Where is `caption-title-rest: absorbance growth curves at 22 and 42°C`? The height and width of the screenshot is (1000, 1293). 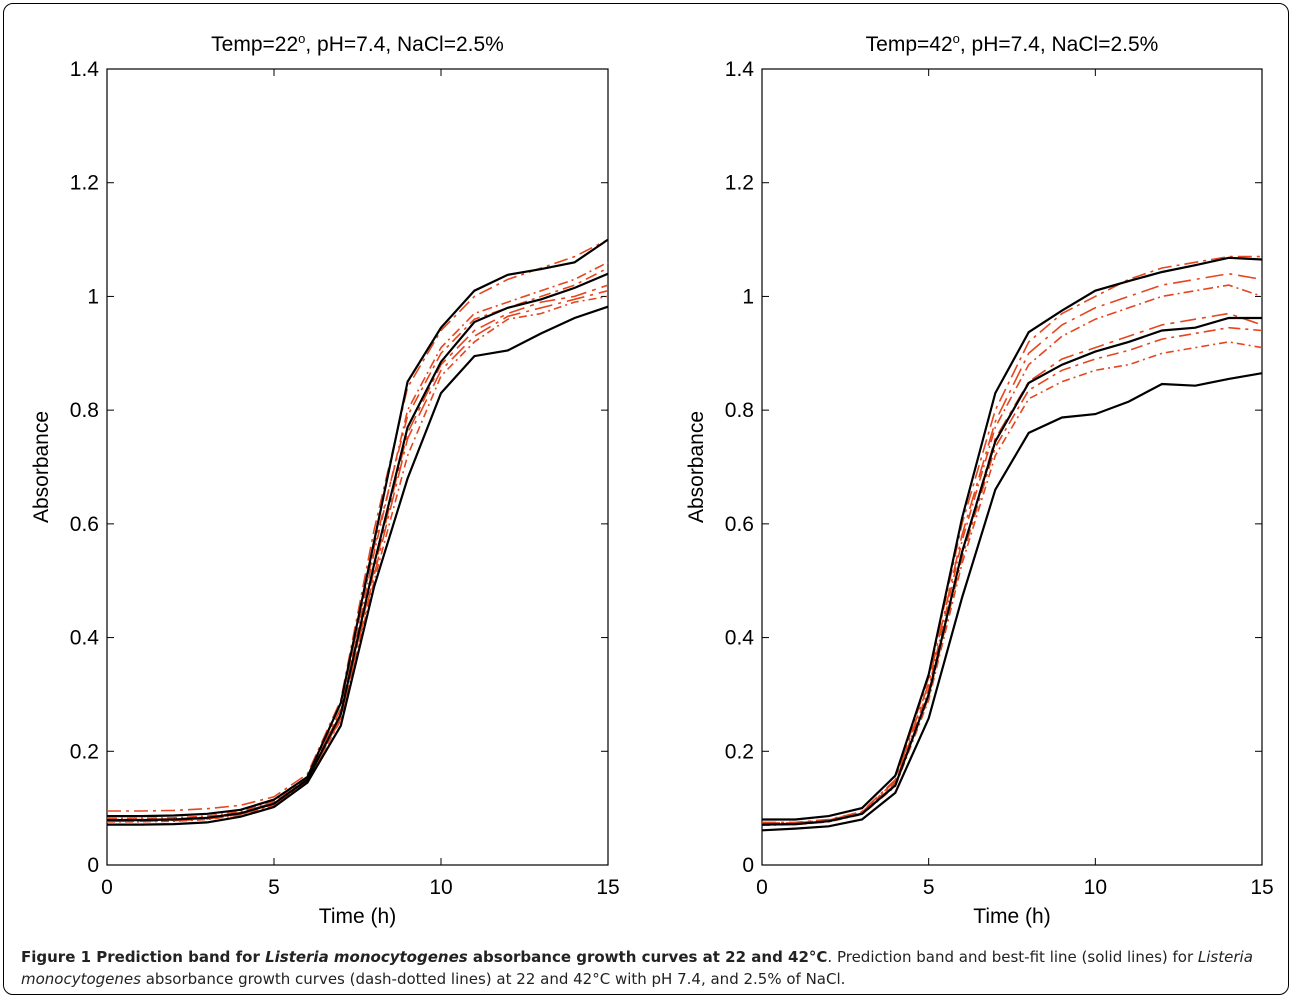
caption-title-rest: absorbance growth curves at 22 and 42°C is located at coordinates (647, 957).